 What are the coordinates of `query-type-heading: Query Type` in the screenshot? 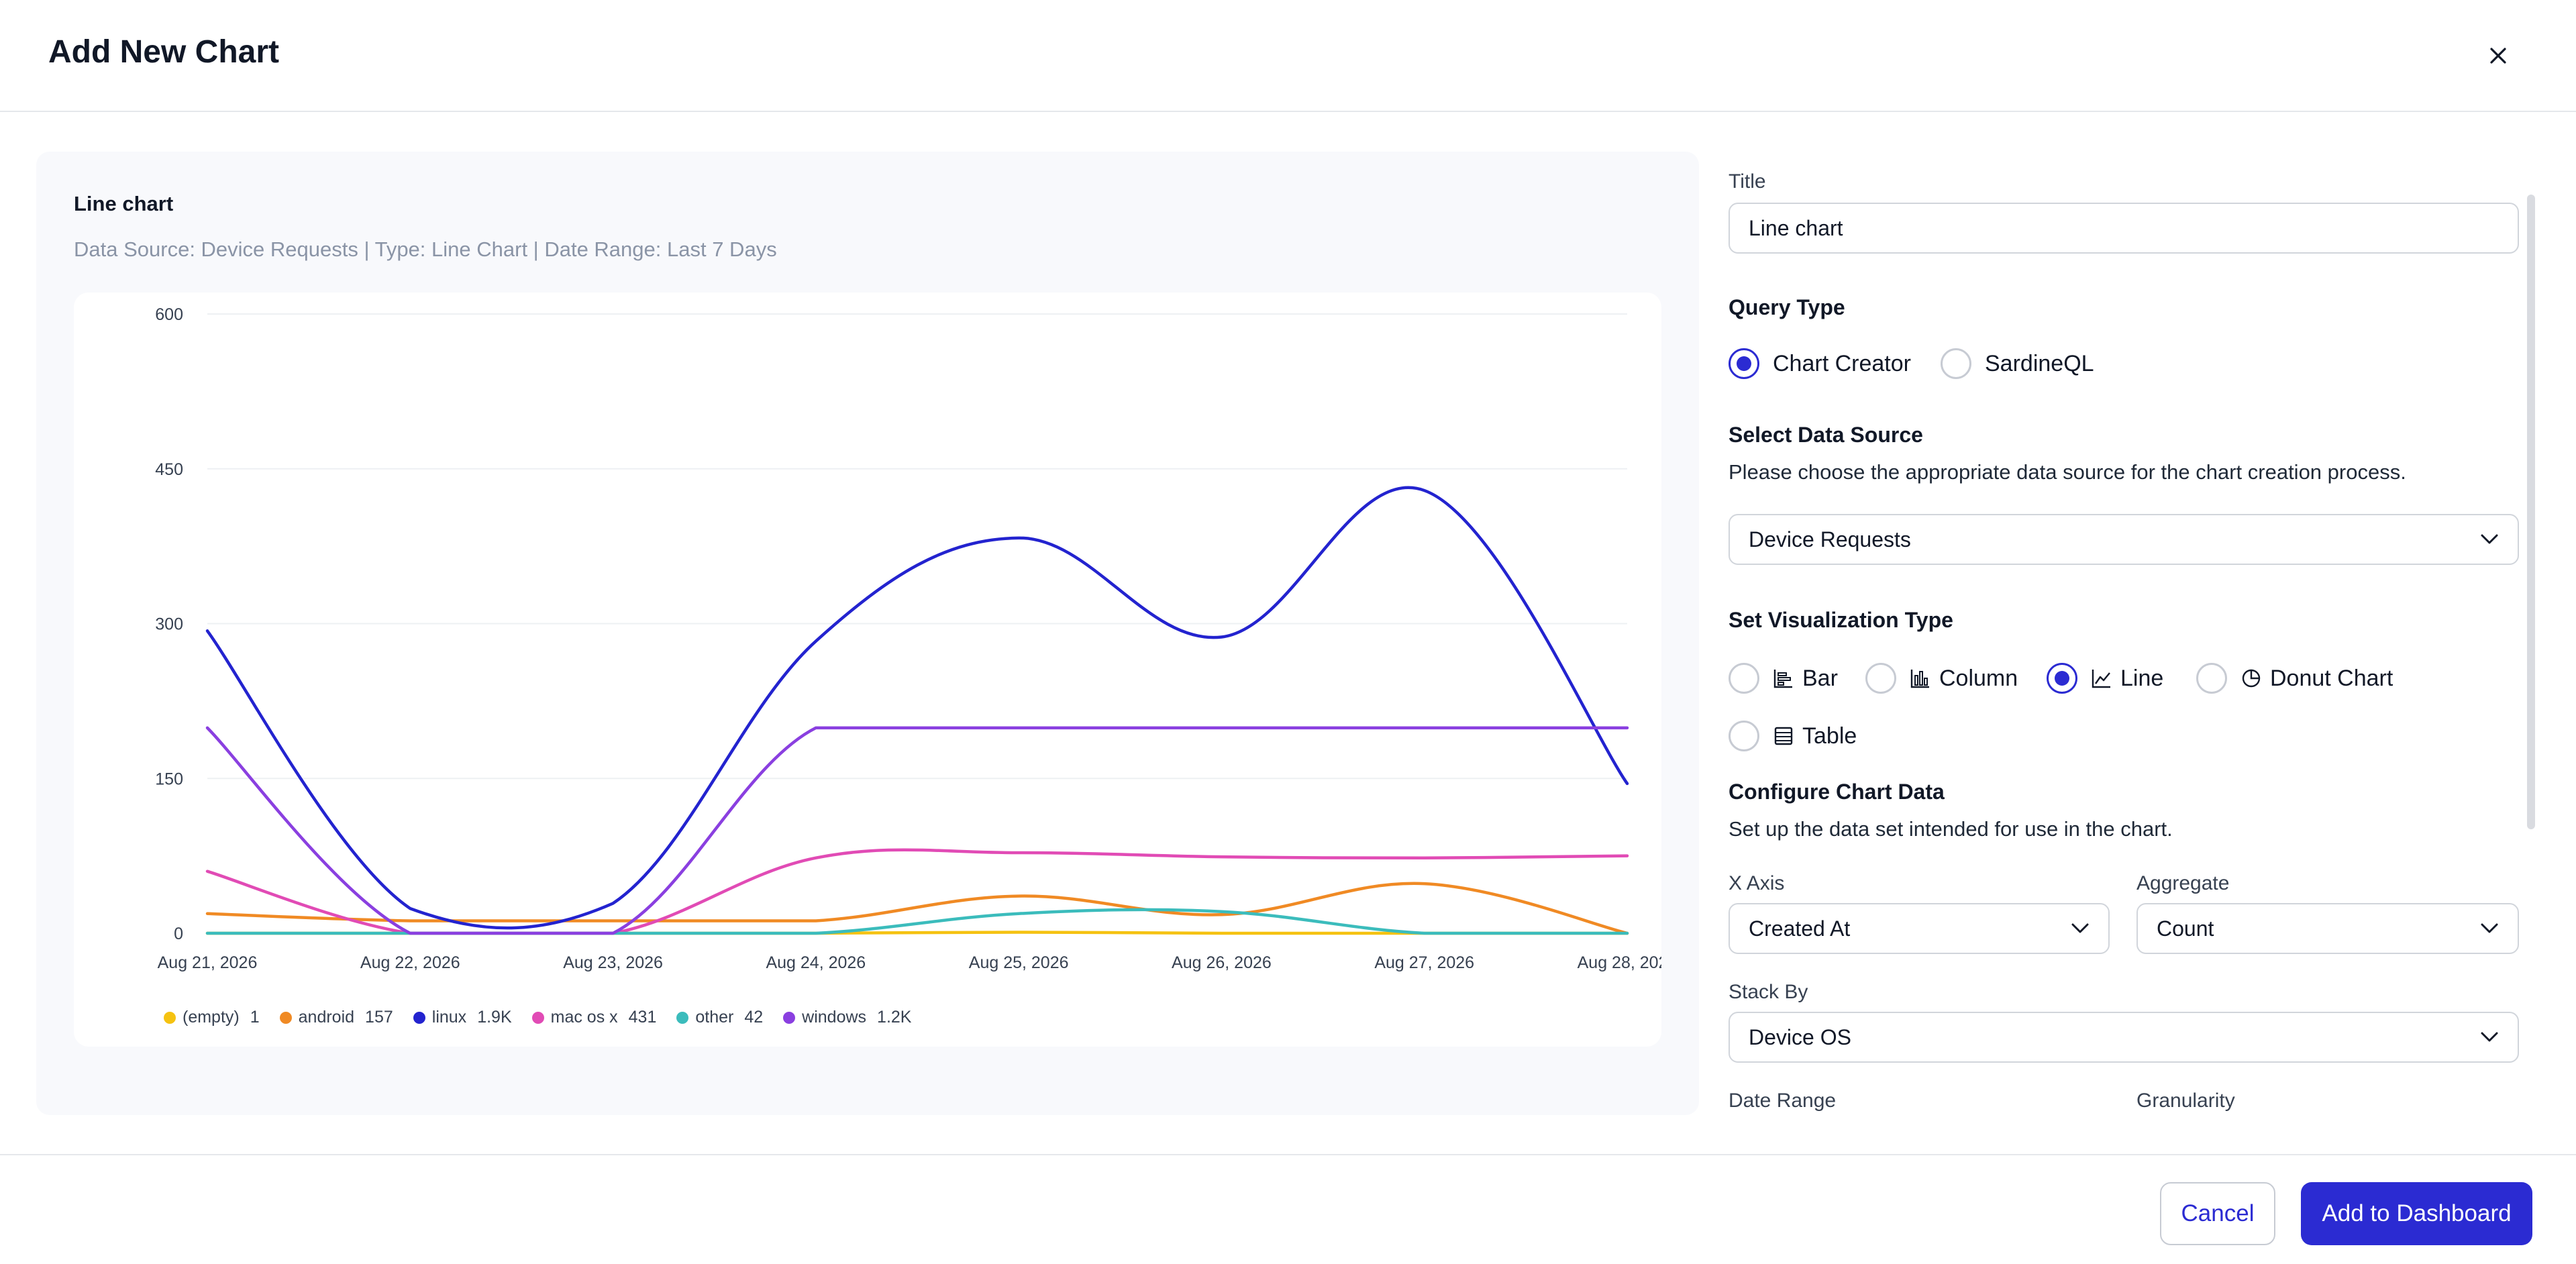 It's located at (1787, 307).